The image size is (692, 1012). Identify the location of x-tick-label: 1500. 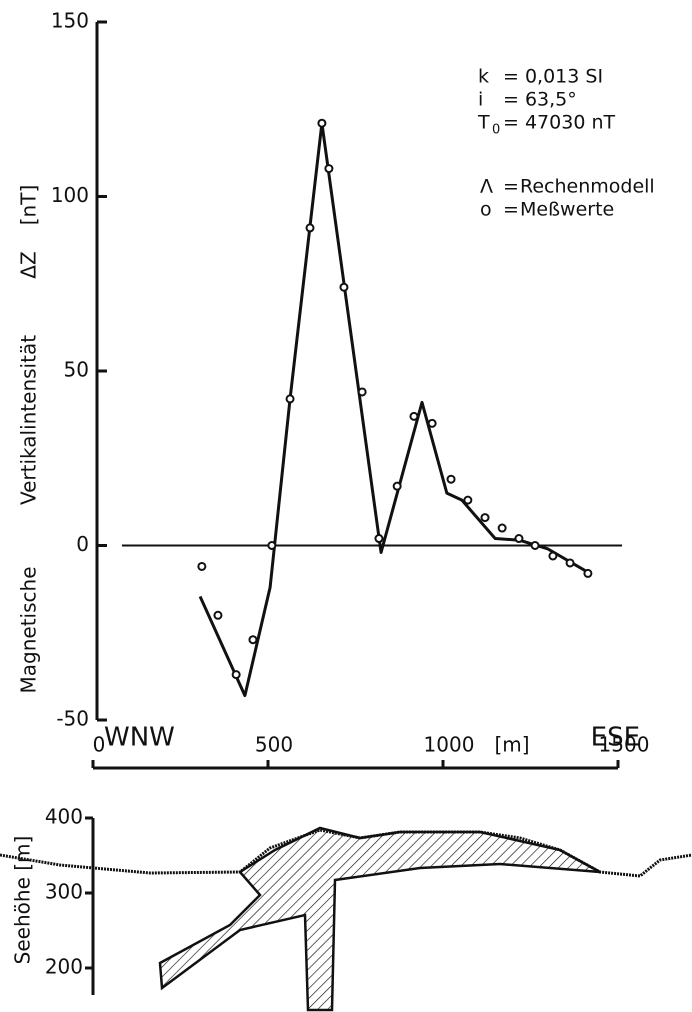
(624, 745).